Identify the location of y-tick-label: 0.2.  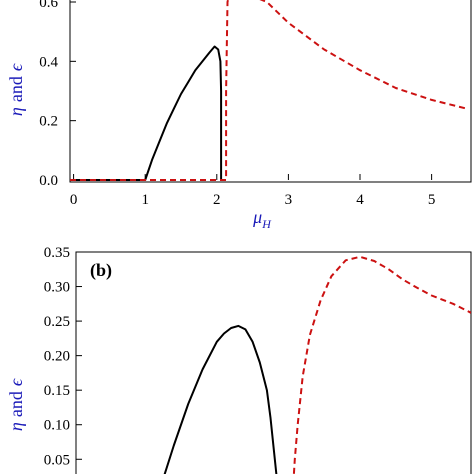
(48, 122).